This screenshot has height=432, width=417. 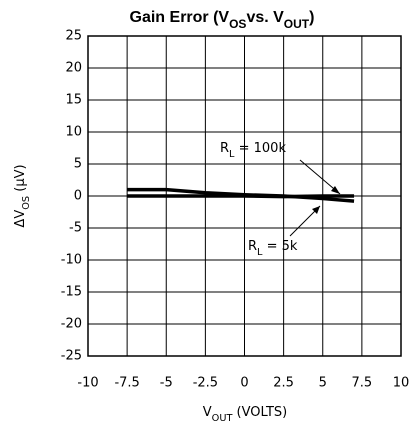 I want to click on annotation-part: = 100k, so click(x=260, y=148).